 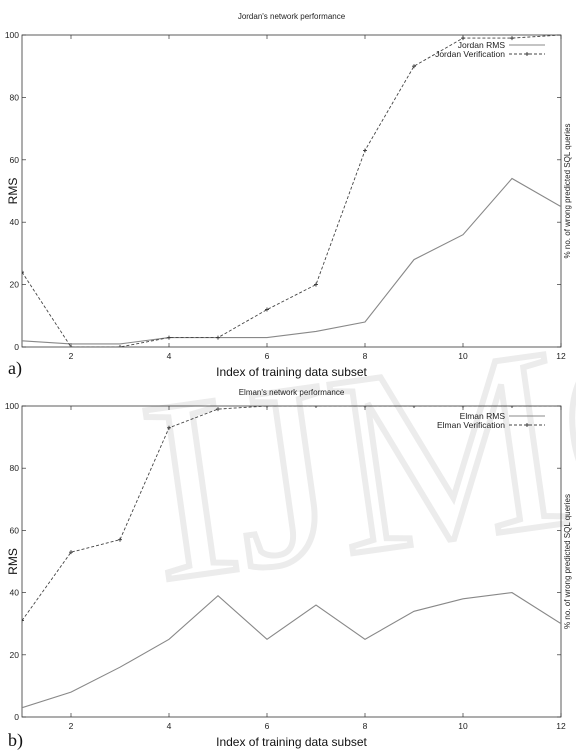 What do you see at coordinates (292, 16) in the screenshot?
I see `chart-title: Jordan's network performance` at bounding box center [292, 16].